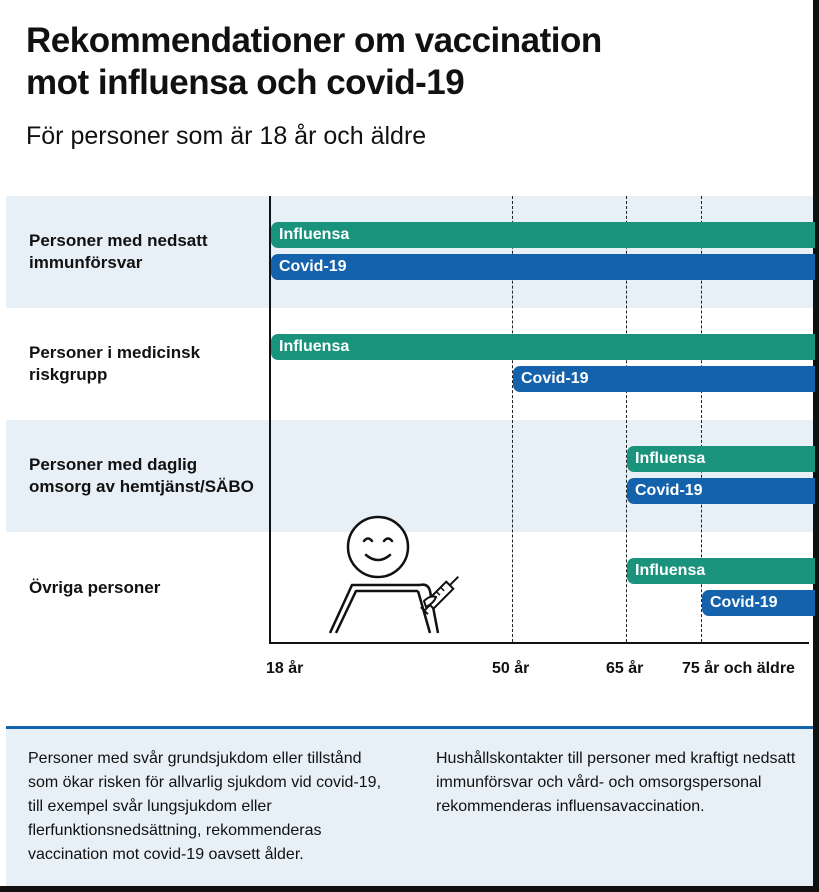 Image resolution: width=819 pixels, height=892 pixels. I want to click on row-label: Personer i medicinsk riskgrupp, so click(115, 363).